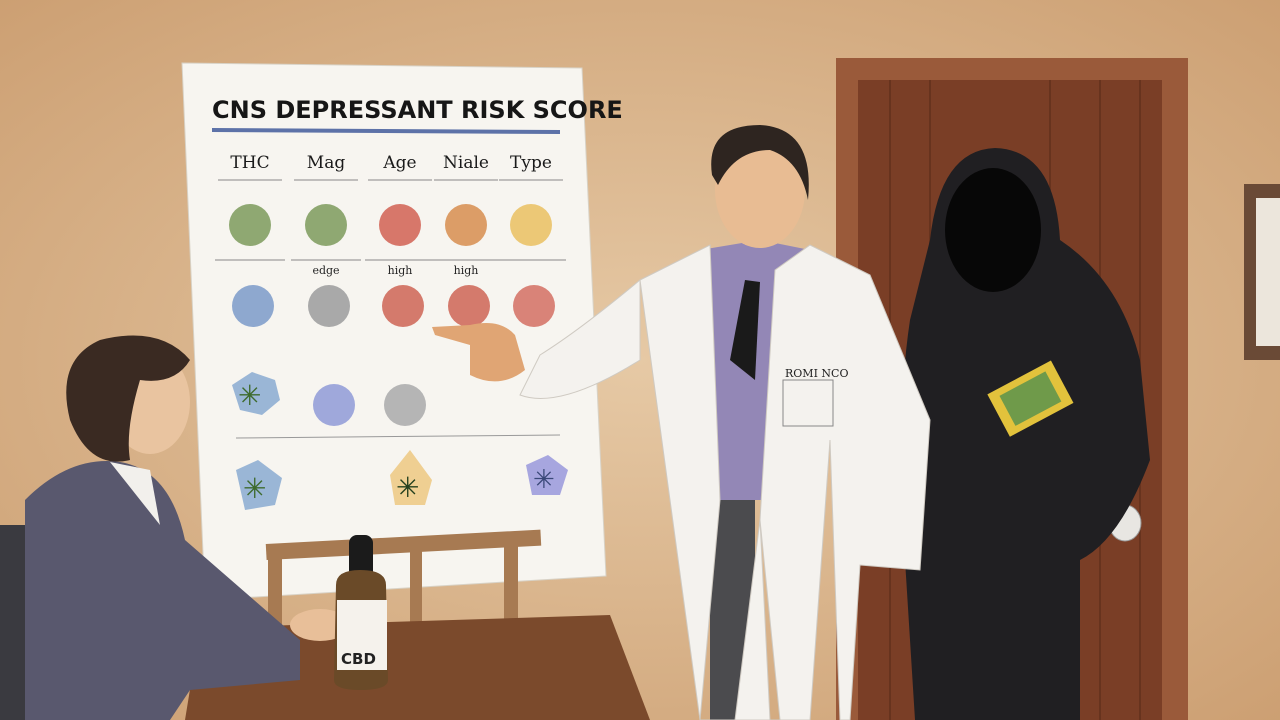 The height and width of the screenshot is (720, 1280). I want to click on column-header: Age, so click(399, 163).